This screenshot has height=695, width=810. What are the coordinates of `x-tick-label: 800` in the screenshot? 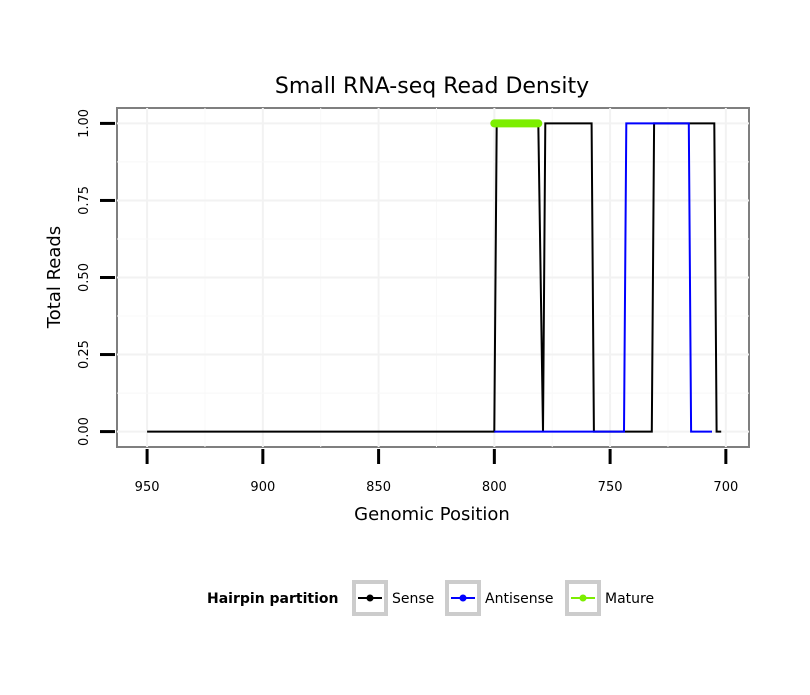 It's located at (494, 487).